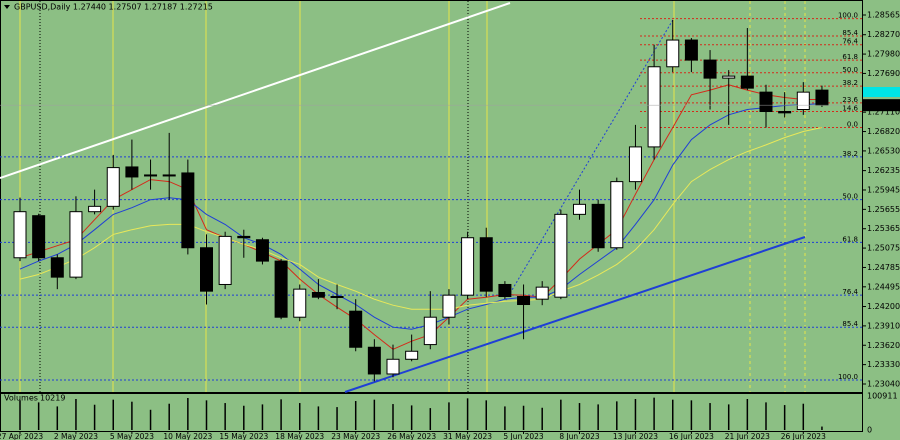 The width and height of the screenshot is (900, 440). I want to click on y-tick-label: 1.27980, so click(883, 54).